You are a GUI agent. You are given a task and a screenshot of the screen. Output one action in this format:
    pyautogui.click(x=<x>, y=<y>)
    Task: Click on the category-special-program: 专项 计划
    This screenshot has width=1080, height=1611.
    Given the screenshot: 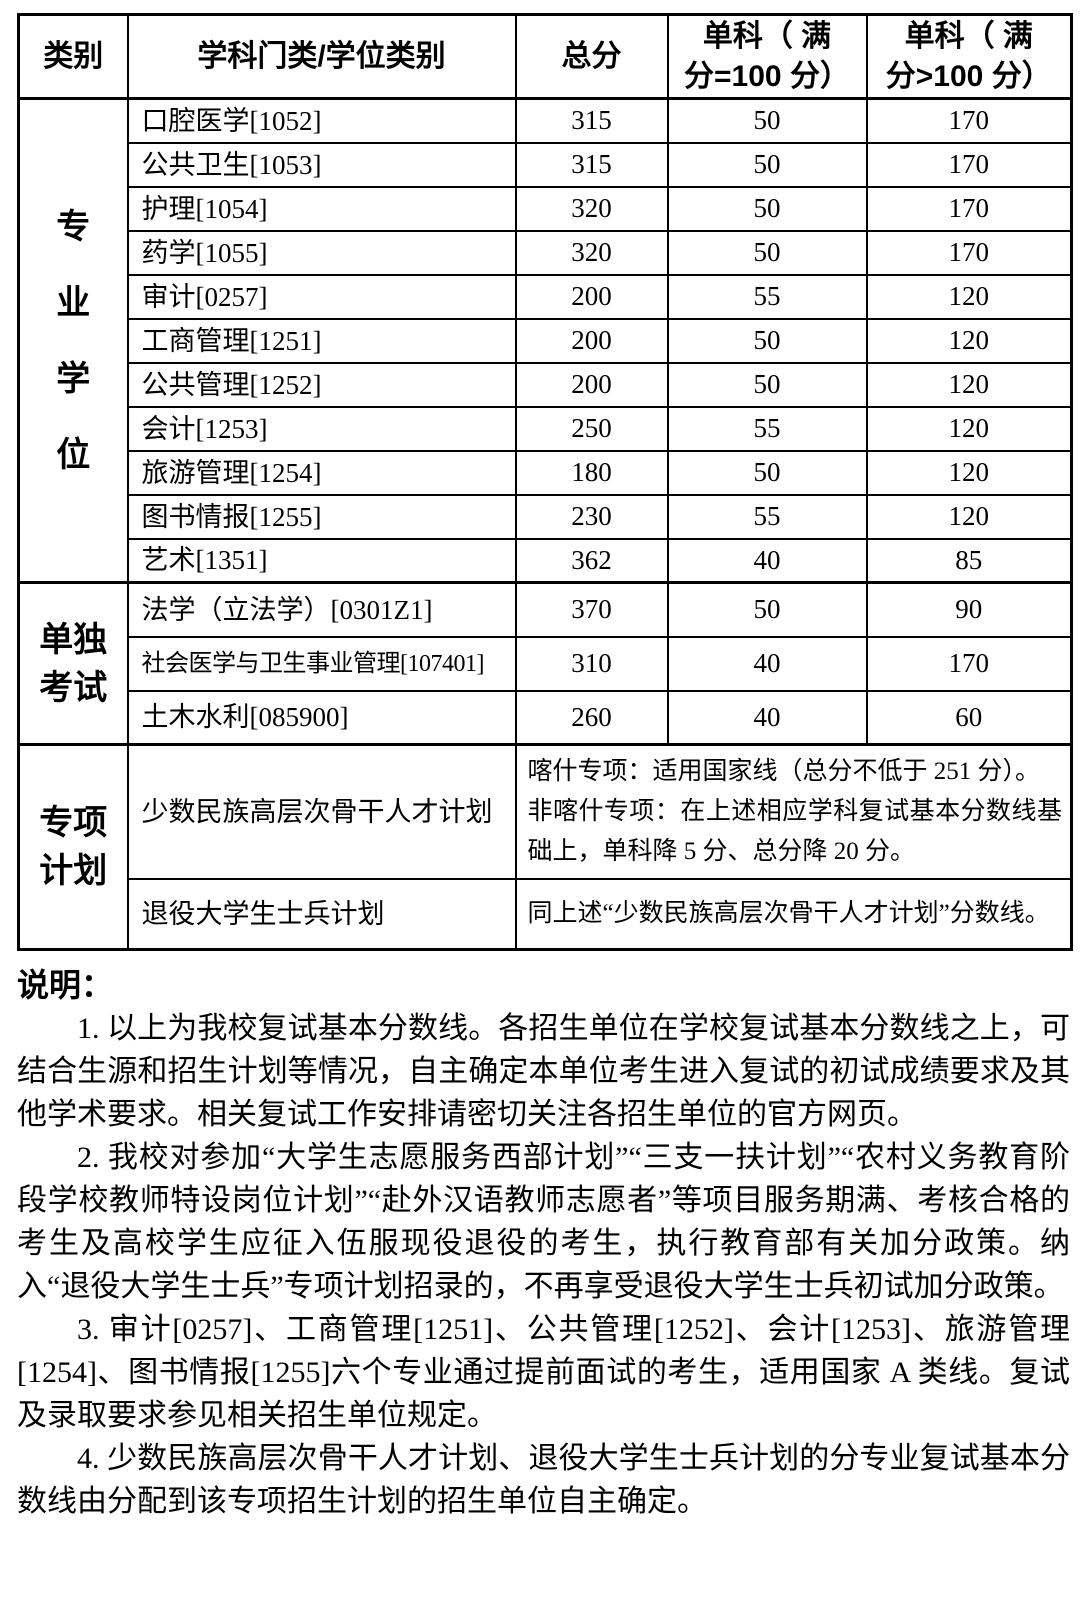 What is the action you would take?
    pyautogui.click(x=73, y=846)
    